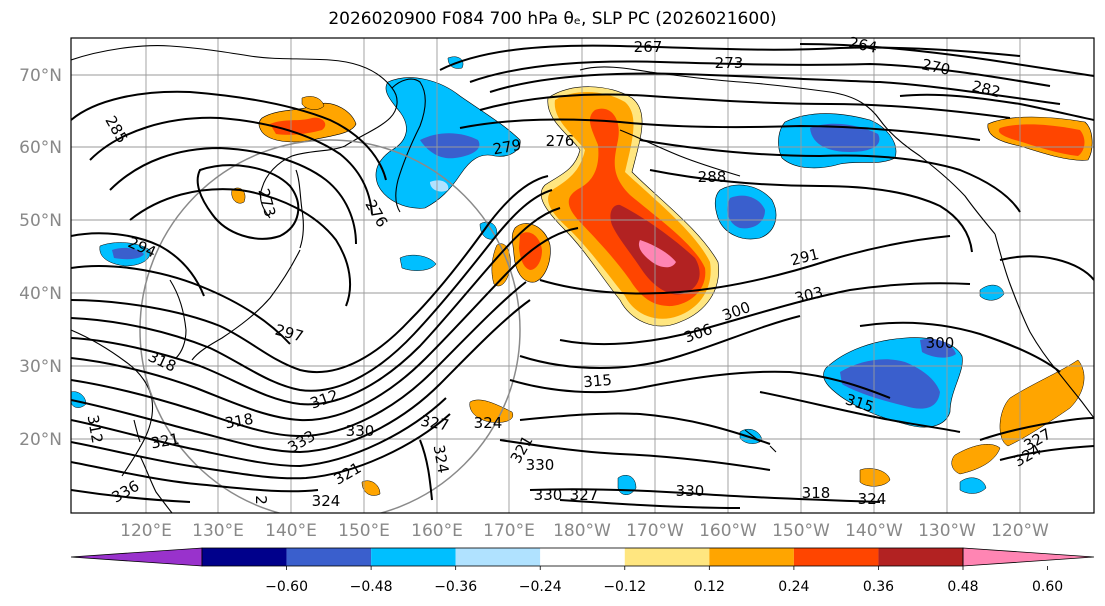 Image resolution: width=1105 pixels, height=606 pixels. I want to click on longitude-label: 120°W, so click(1020, 531).